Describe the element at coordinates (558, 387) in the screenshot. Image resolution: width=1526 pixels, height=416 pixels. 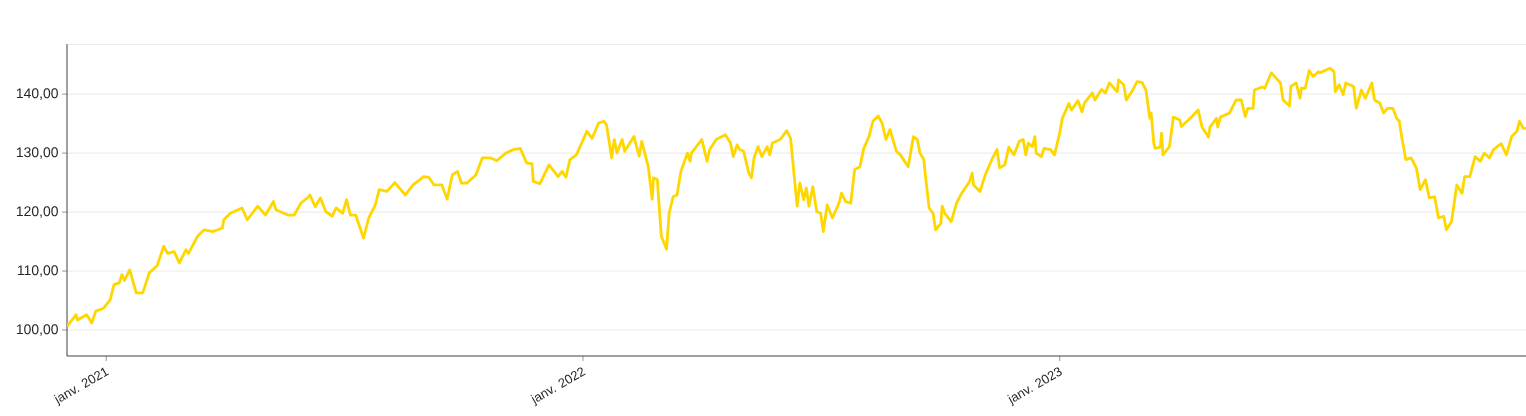
I see `x-tick-label: janv. 2022` at that location.